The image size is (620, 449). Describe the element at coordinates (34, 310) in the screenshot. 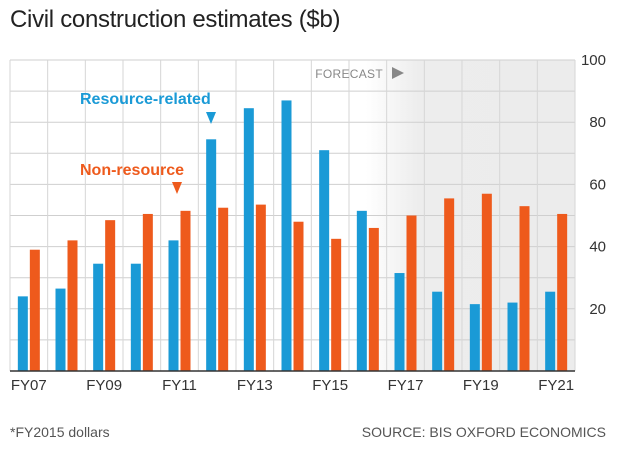

I see `bar-non-resource-fy07` at that location.